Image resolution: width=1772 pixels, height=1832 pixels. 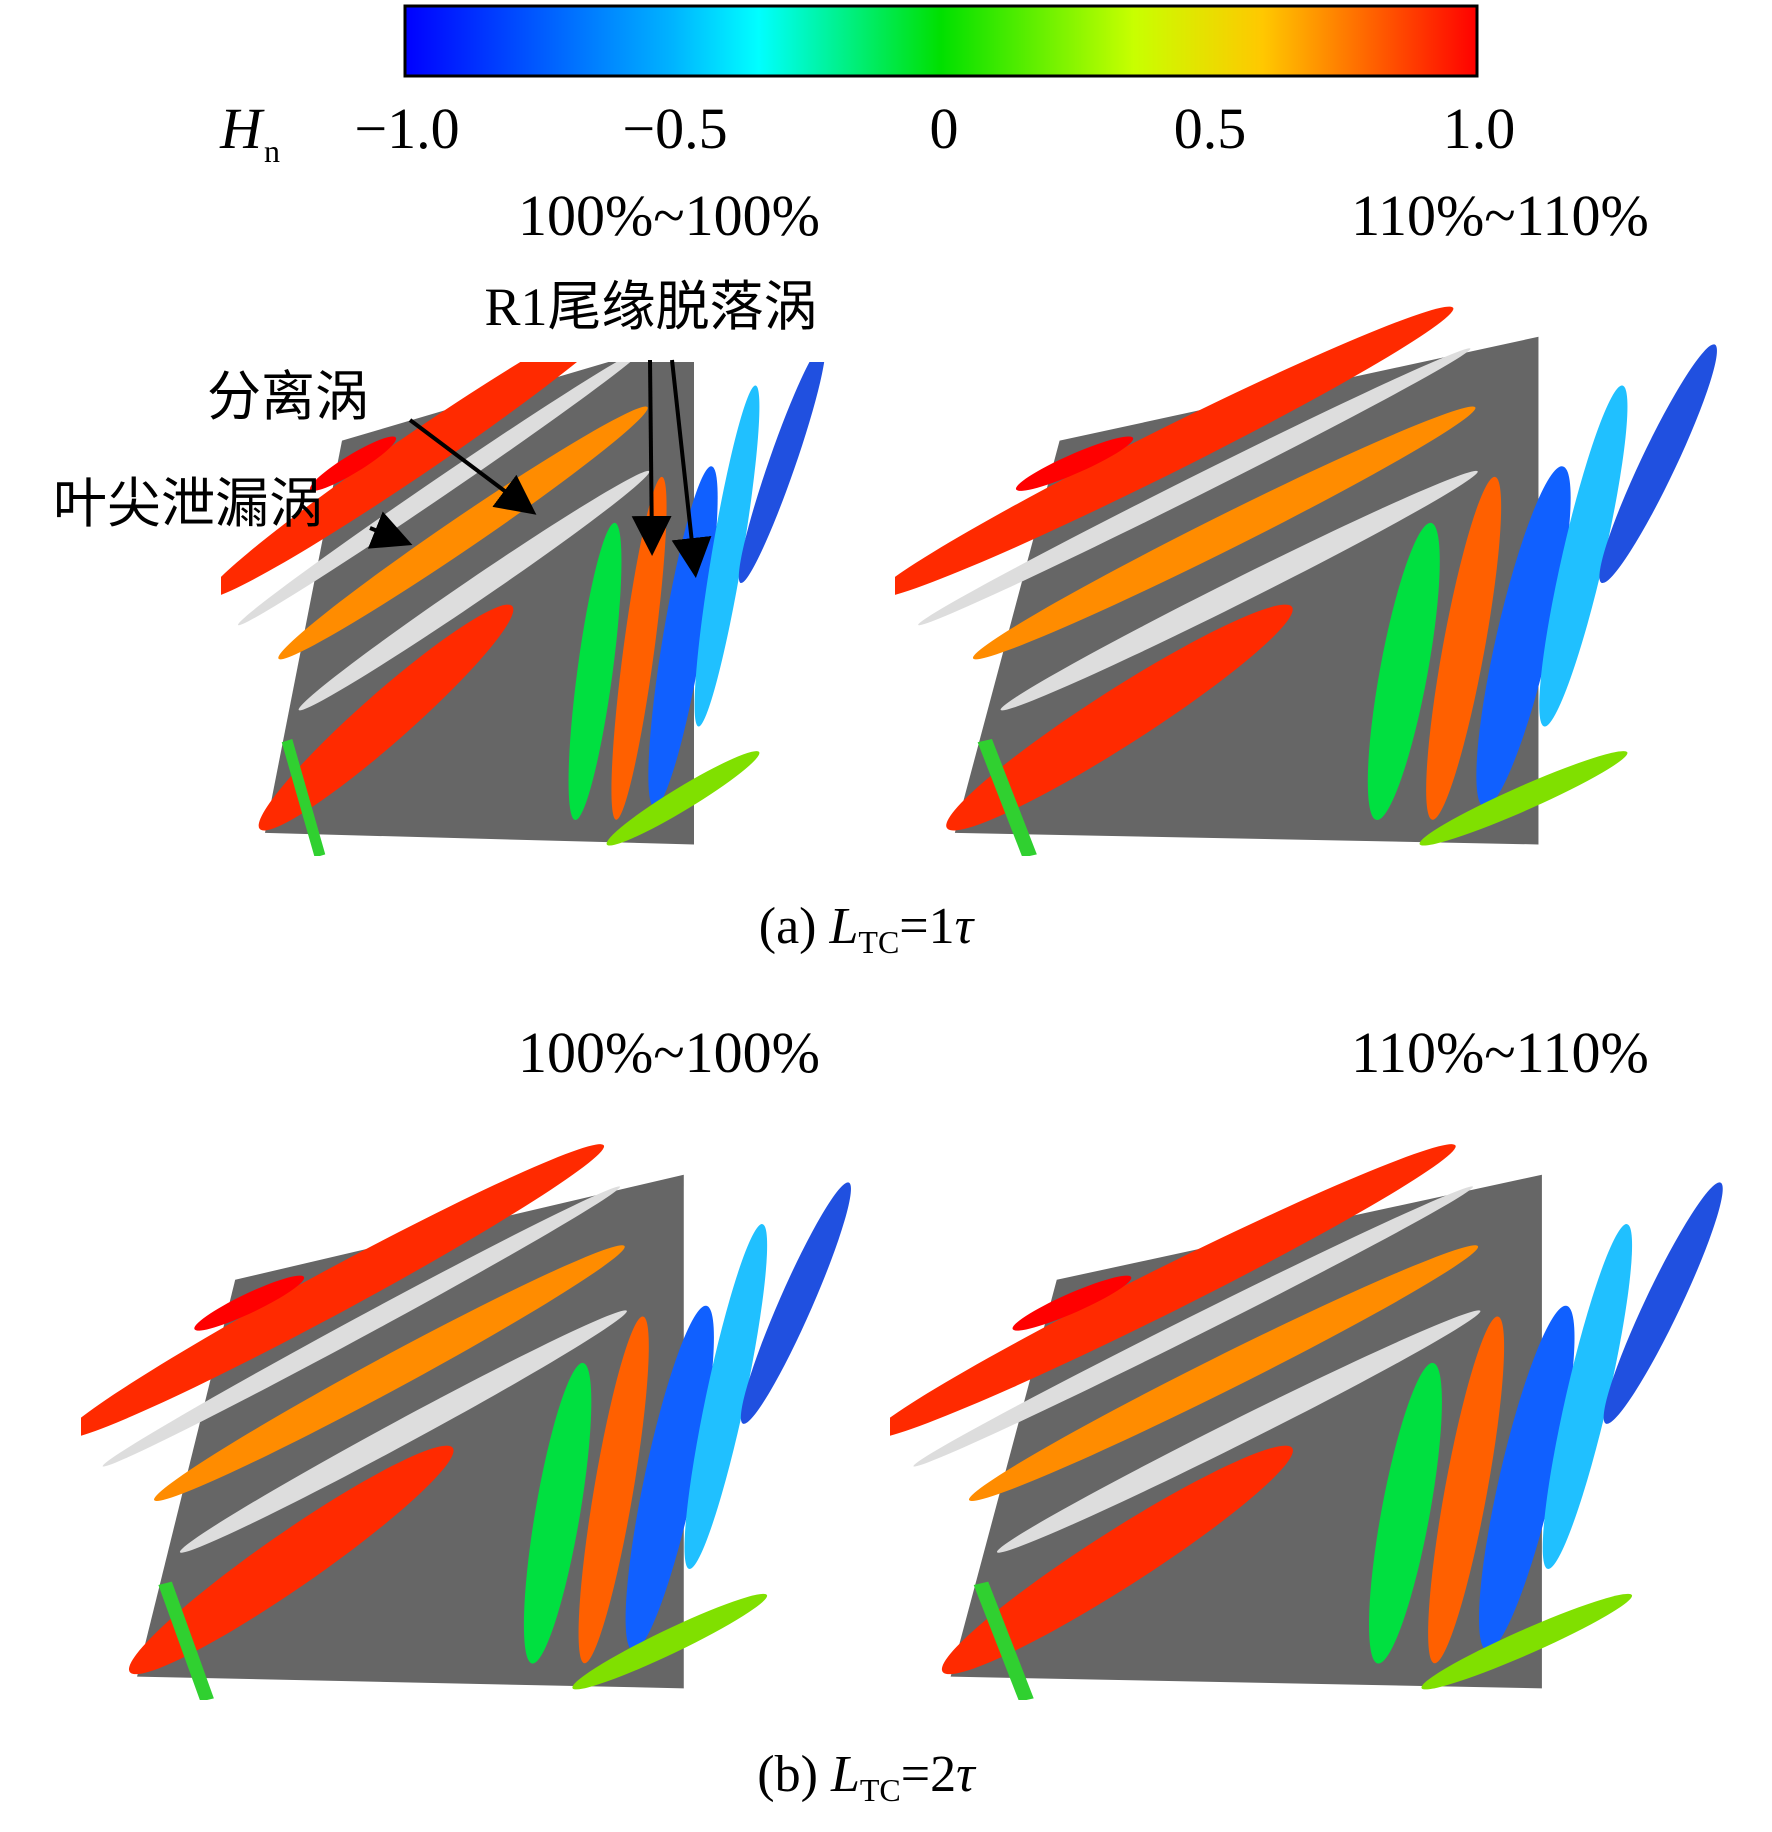 I want to click on colorbar-tick: −0.5, so click(x=674, y=128).